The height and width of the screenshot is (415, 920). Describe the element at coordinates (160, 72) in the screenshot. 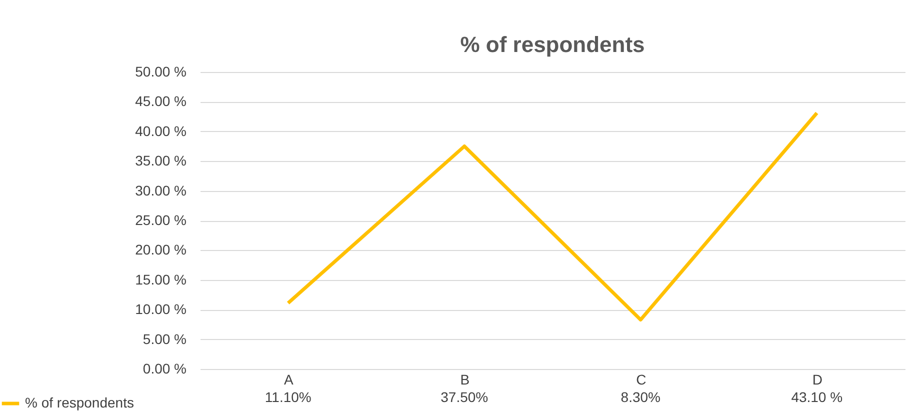

I see `y-tick-label: 50.00 %` at that location.